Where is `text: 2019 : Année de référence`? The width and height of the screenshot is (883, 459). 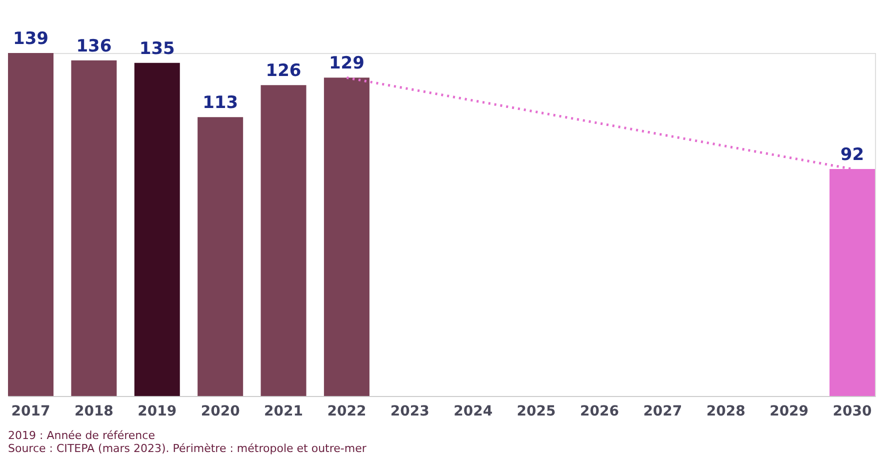
text: 2019 : Année de référence is located at coordinates (82, 435).